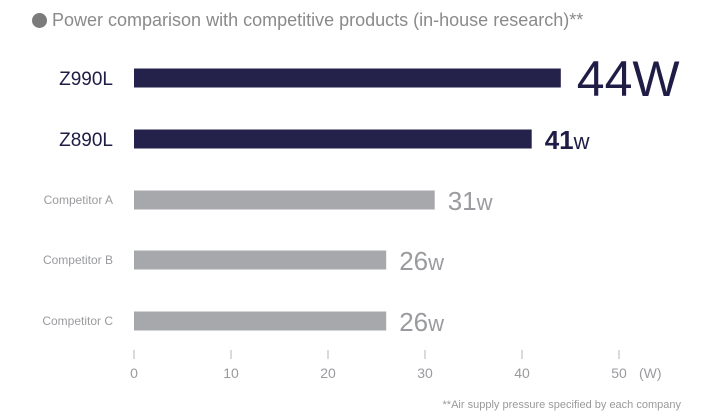  I want to click on x-tick-label: 0, so click(134, 373).